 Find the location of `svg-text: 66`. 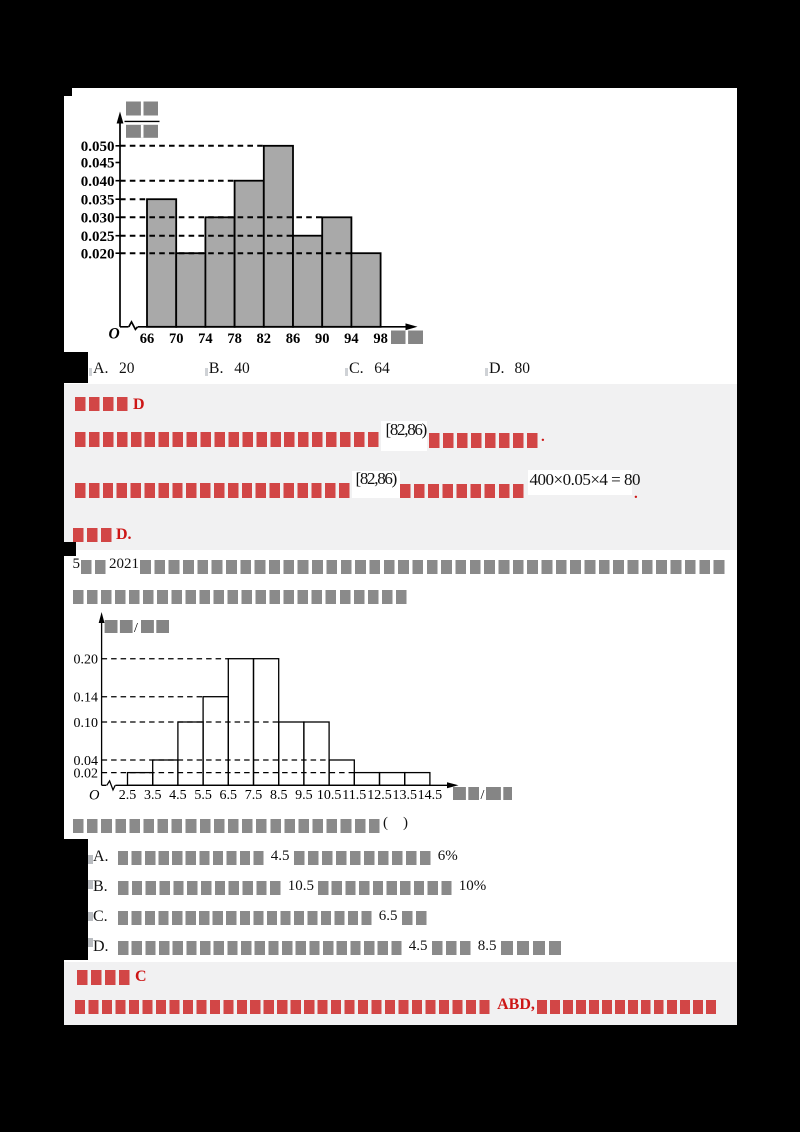

svg-text: 66 is located at coordinates (147, 338).